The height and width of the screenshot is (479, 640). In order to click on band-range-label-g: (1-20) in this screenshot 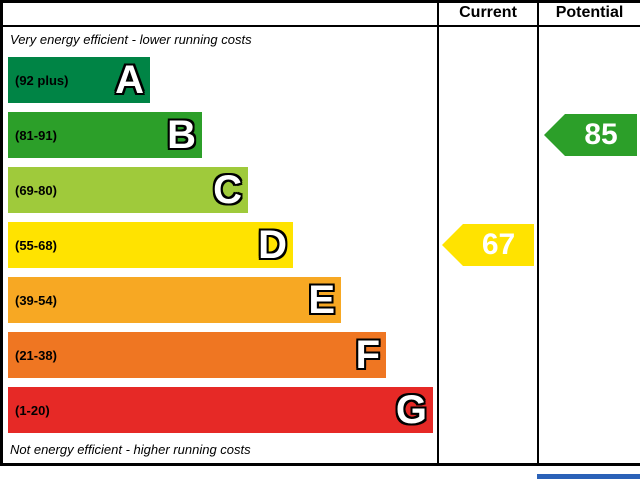, I will do `click(32, 410)`.